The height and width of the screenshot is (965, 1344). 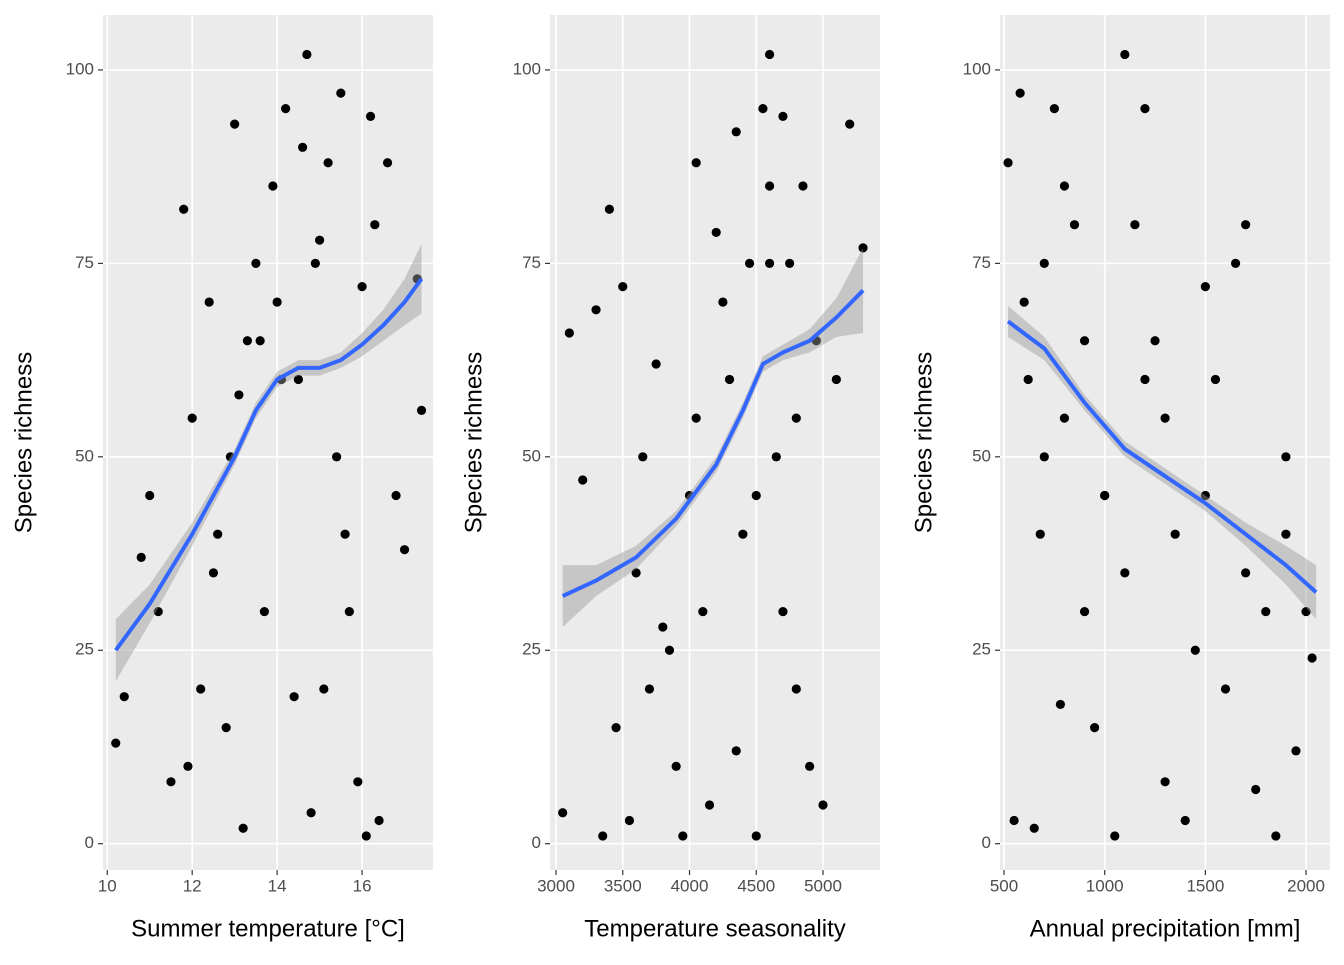 I want to click on x-tick-label: 4000, so click(x=690, y=885).